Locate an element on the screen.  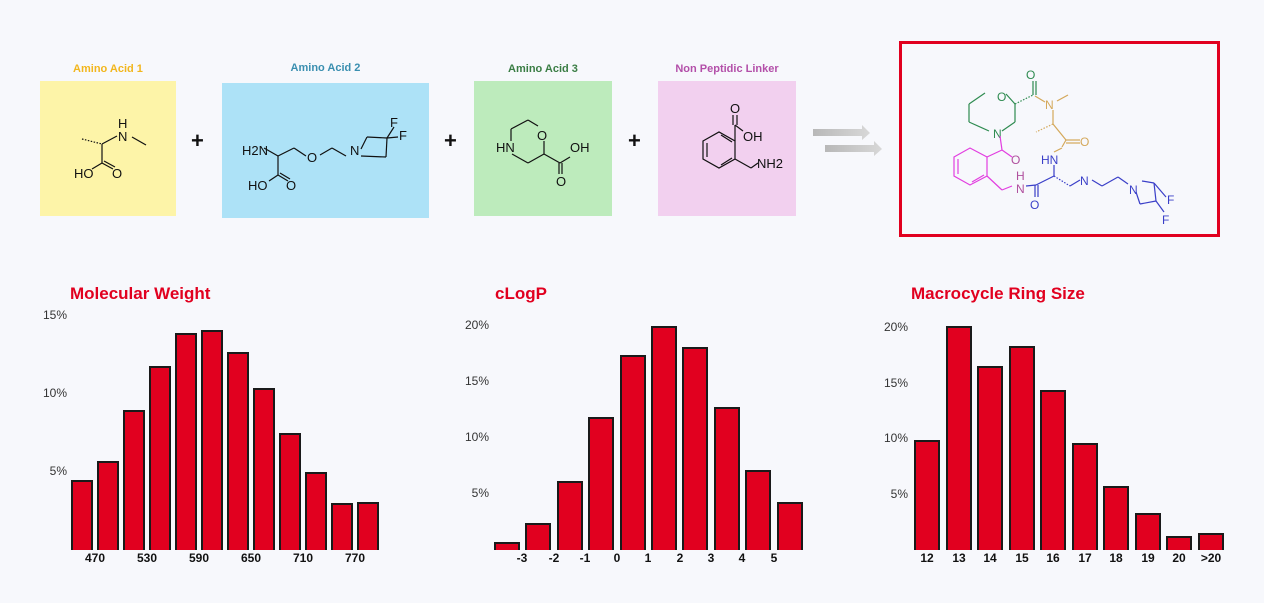
linker-title: Non Peptidic Linker is located at coordinates (727, 69).